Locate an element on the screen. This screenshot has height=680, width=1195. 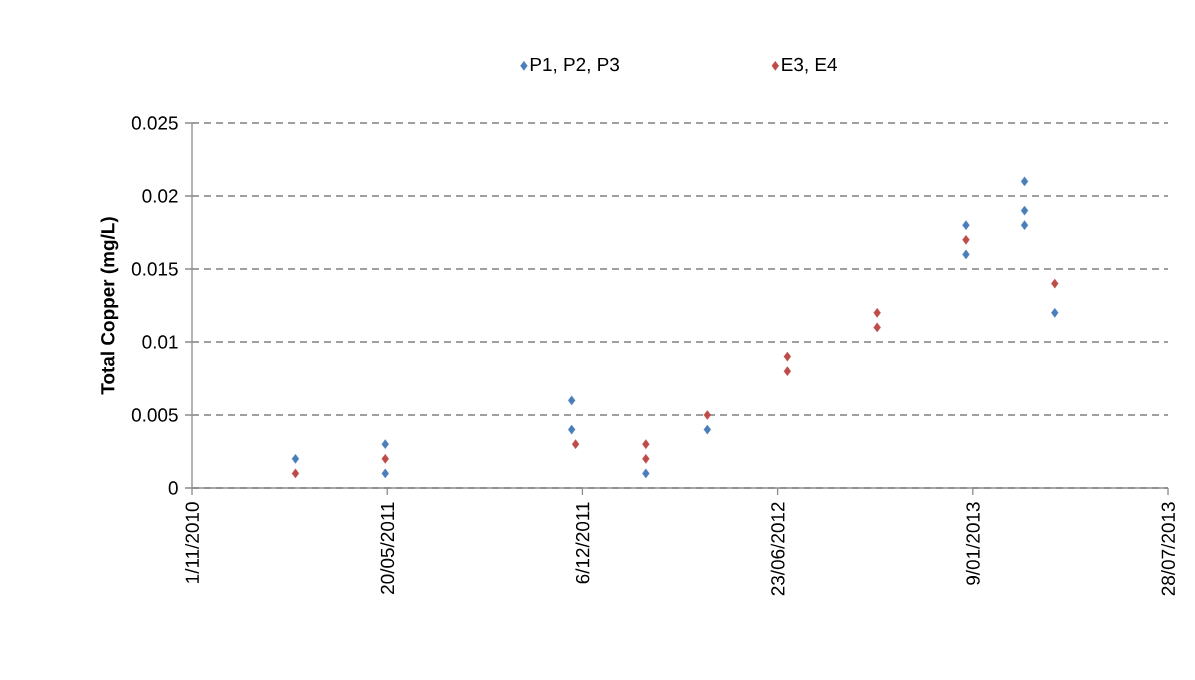
x-tick-label: 20/05/2011 is located at coordinates (387, 548).